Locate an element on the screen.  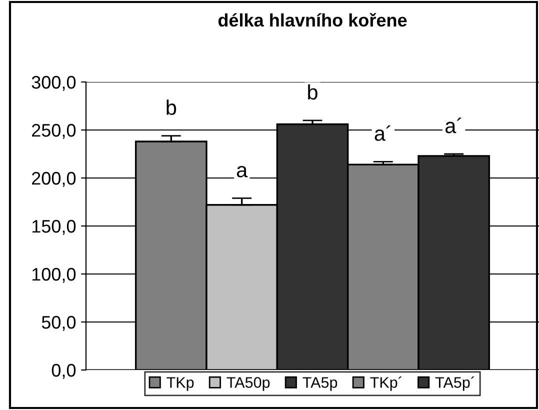
legend-label: TKp´ is located at coordinates (386, 383).